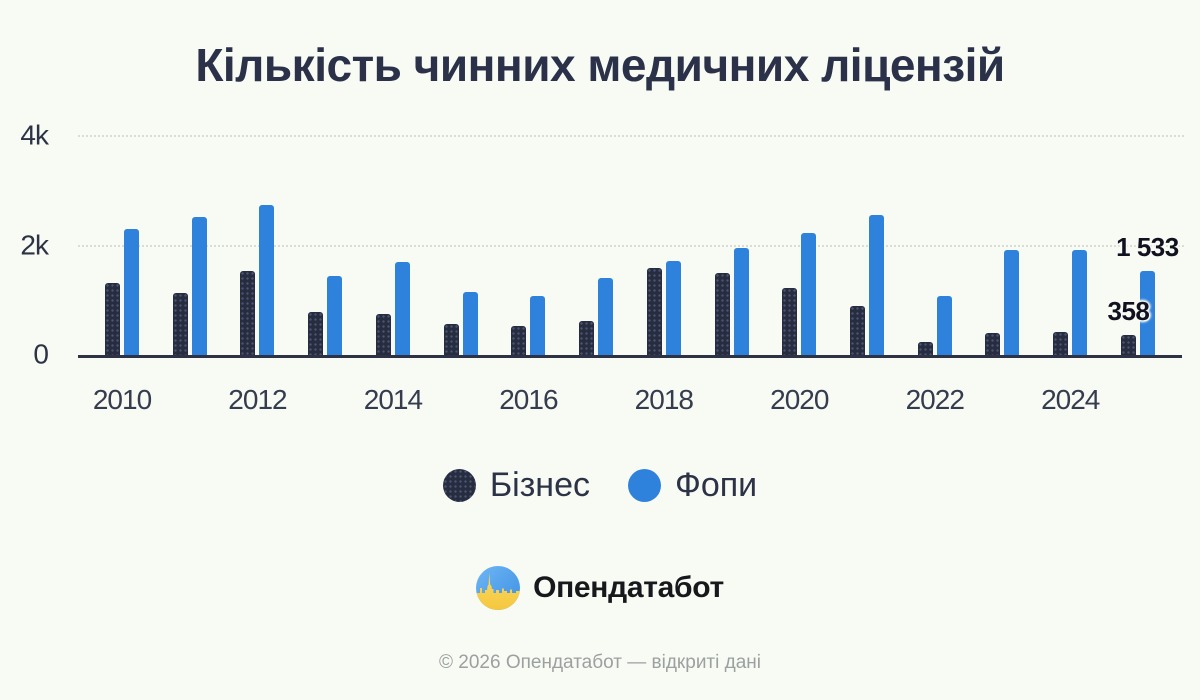 The height and width of the screenshot is (700, 1200). I want to click on bar-Бізнес-2018, so click(654, 311).